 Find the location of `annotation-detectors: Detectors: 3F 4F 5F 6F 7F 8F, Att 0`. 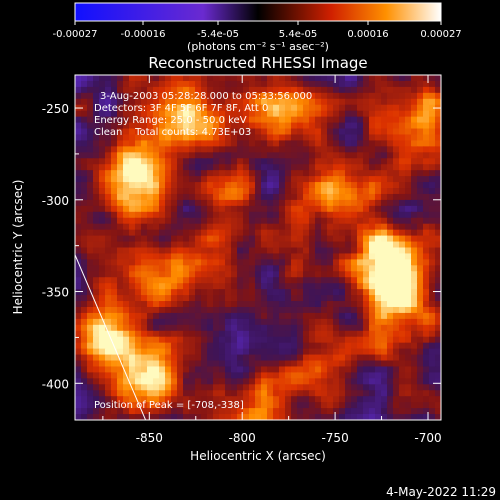

annotation-detectors: Detectors: 3F 4F 5F 6F 7F 8F, Att 0 is located at coordinates (181, 108).